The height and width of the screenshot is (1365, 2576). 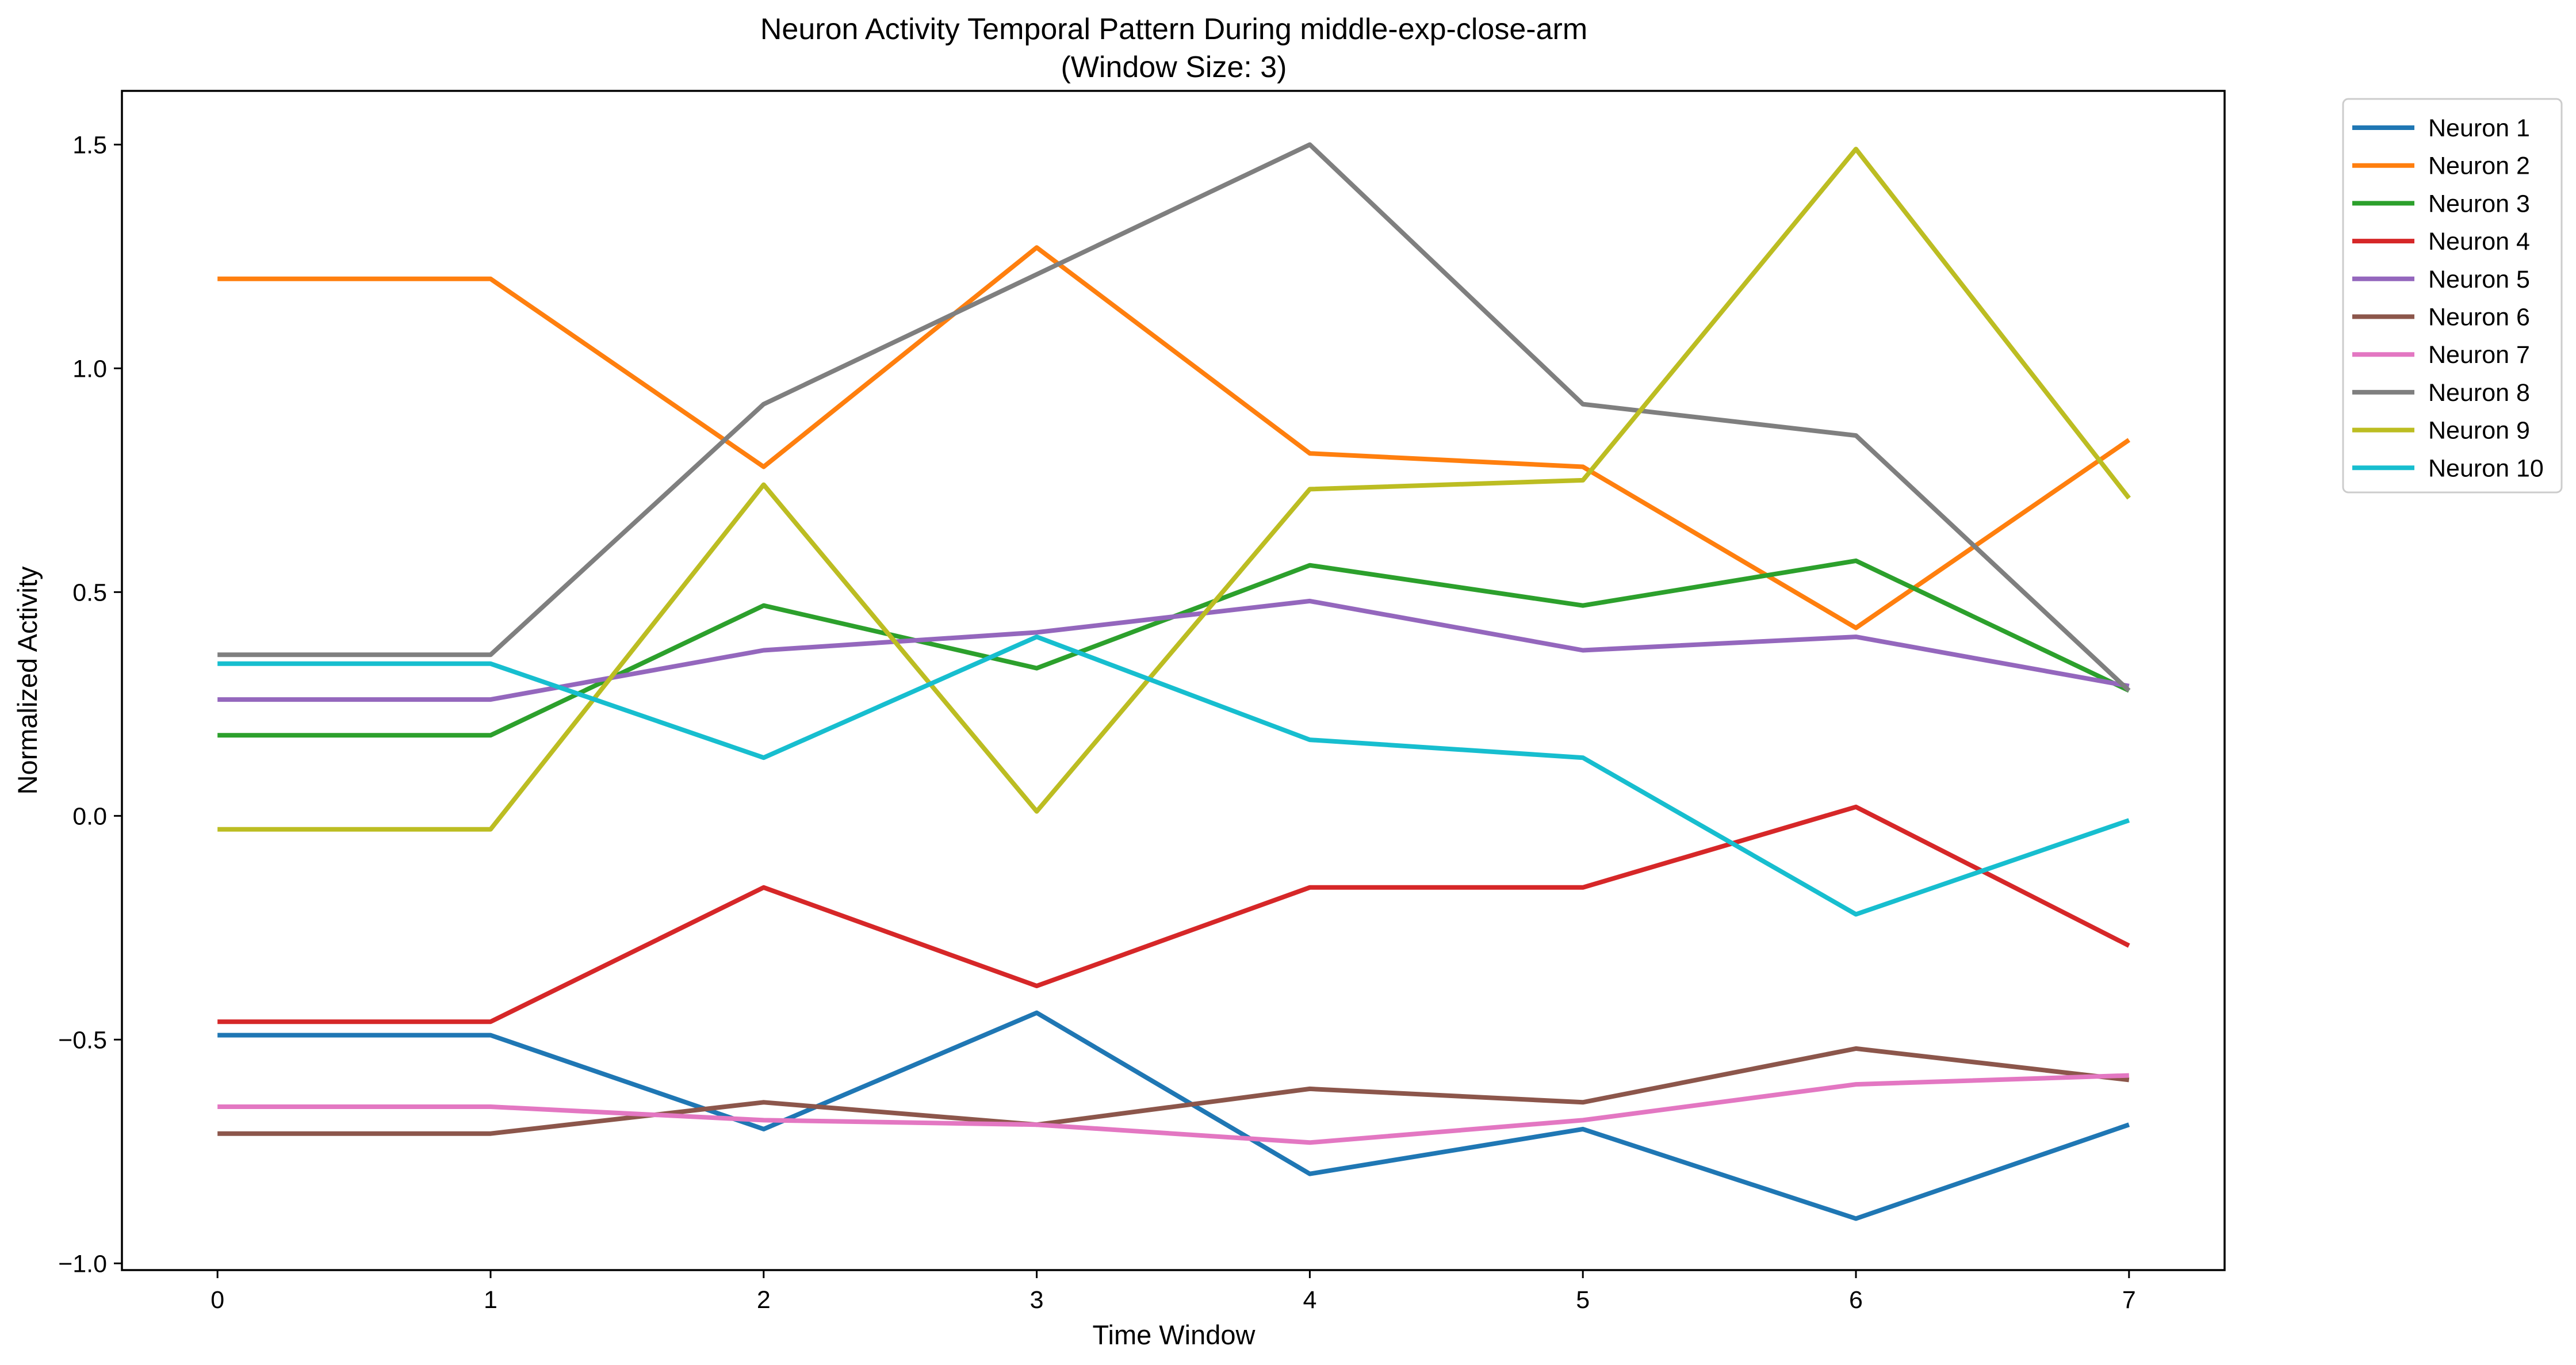 What do you see at coordinates (27, 680) in the screenshot?
I see `y-axis-label: Normalized Activity` at bounding box center [27, 680].